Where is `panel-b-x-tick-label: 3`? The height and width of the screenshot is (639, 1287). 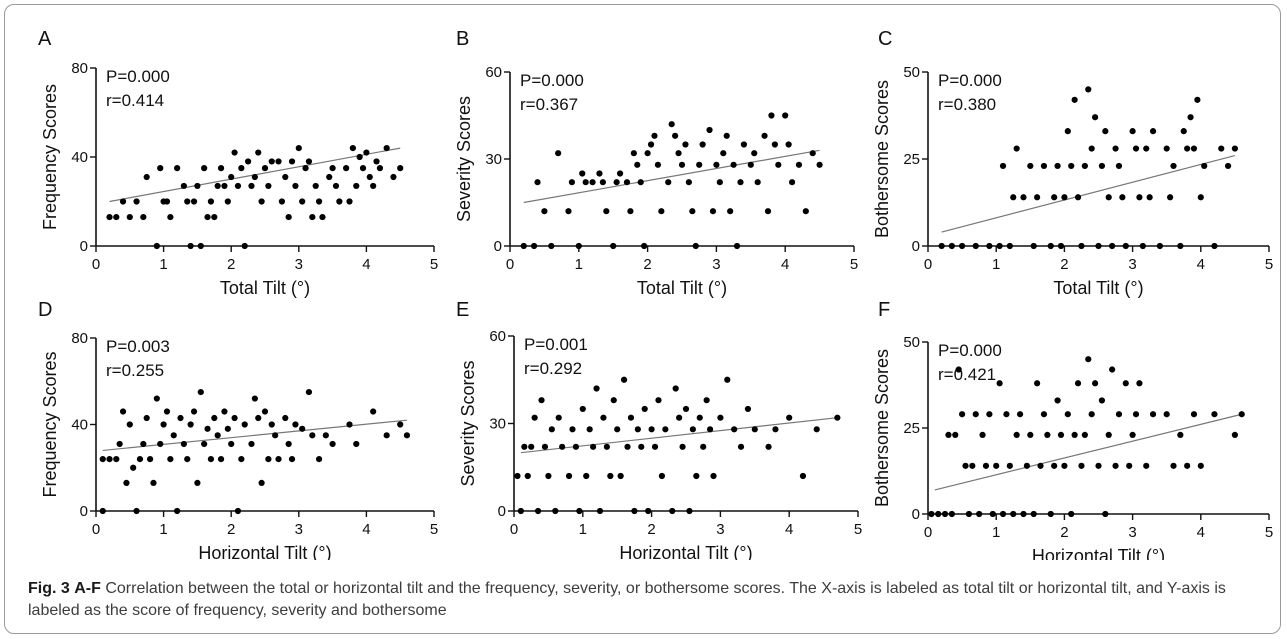
panel-b-x-tick-label: 3 is located at coordinates (716, 264).